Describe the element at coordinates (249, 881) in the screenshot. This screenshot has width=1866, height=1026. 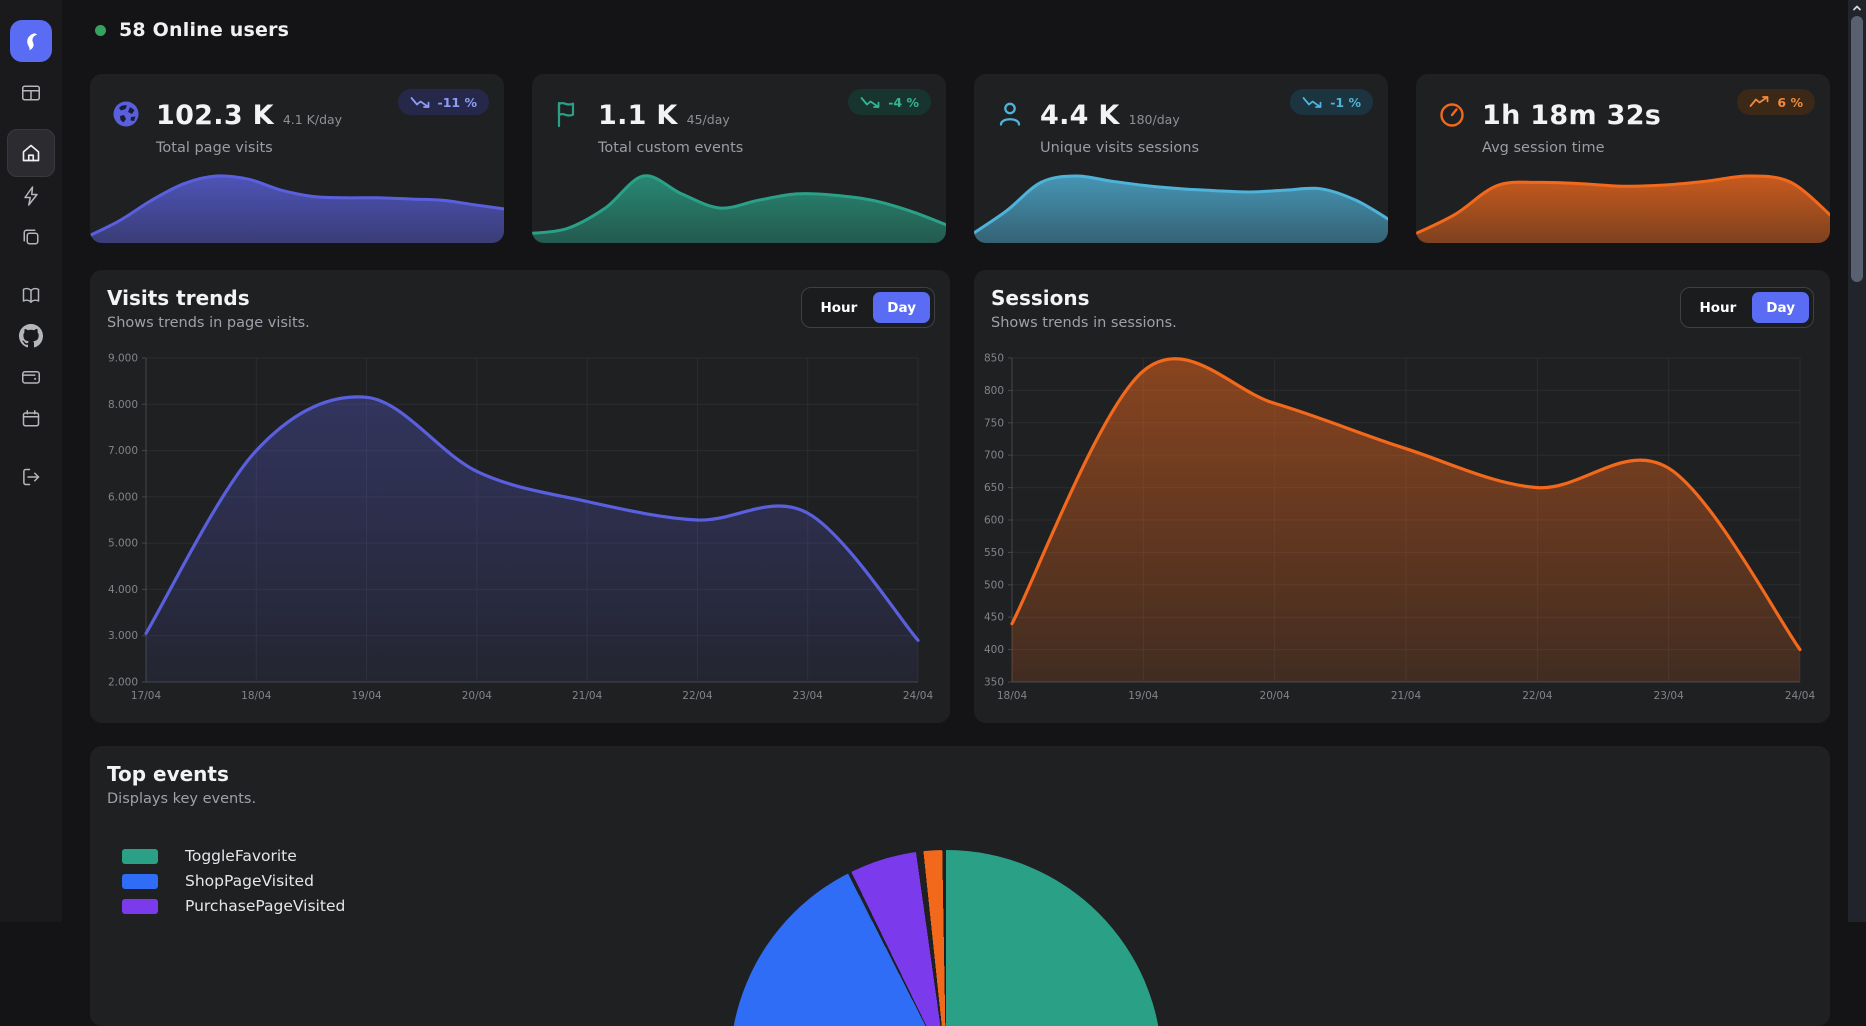
I see `legend-label: ShopPageVisited` at that location.